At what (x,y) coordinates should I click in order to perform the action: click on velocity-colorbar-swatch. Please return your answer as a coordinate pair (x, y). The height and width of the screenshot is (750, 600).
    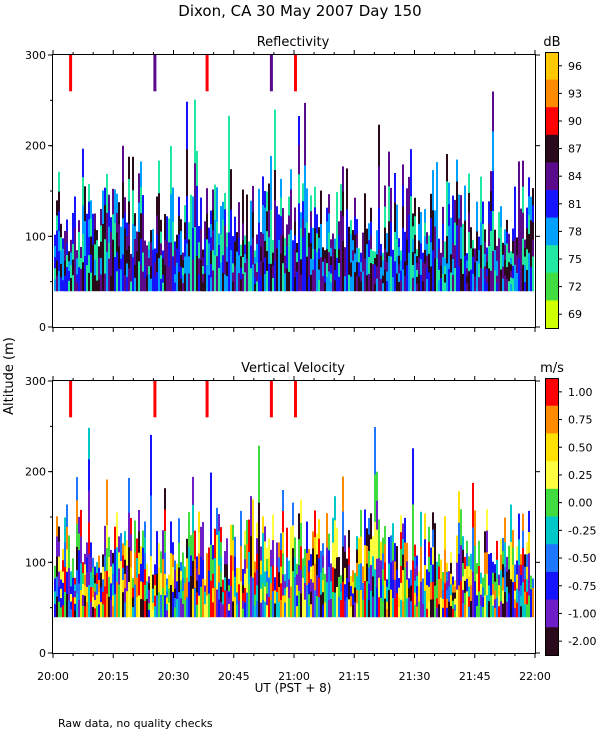
    Looking at the image, I should click on (552, 586).